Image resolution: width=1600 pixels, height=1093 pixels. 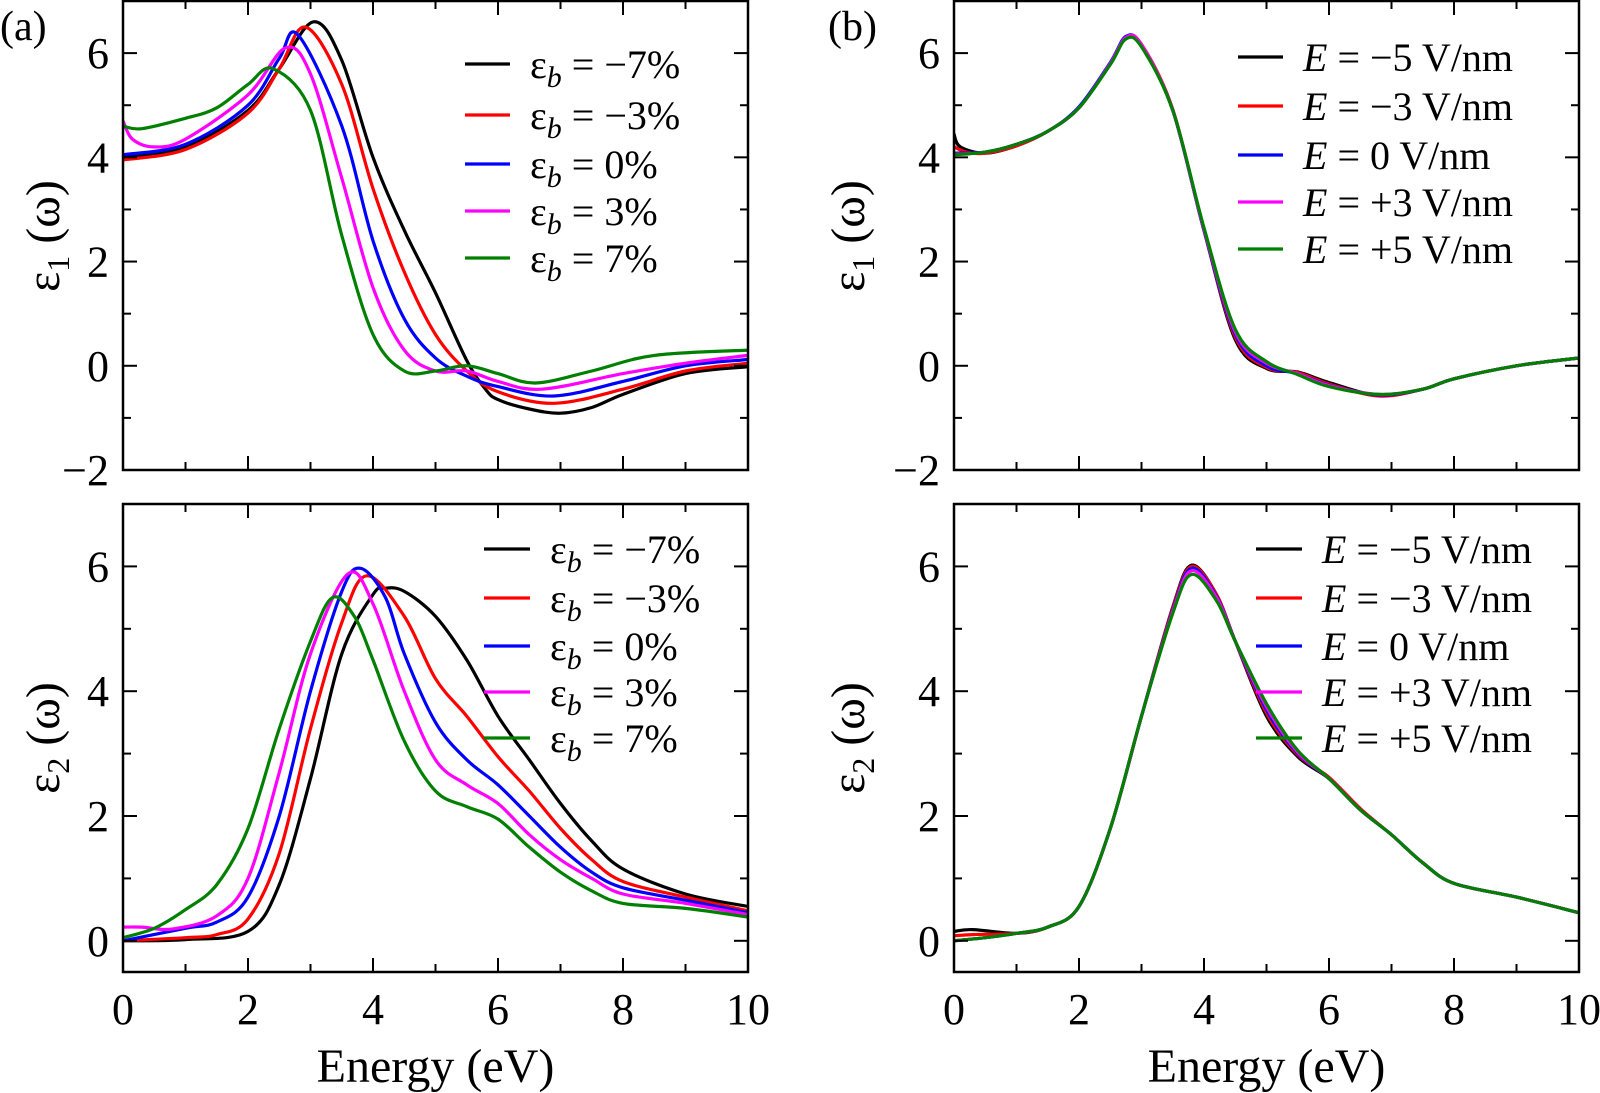 I want to click on legend-label: E = −5 V/nm, so click(x=1407, y=57).